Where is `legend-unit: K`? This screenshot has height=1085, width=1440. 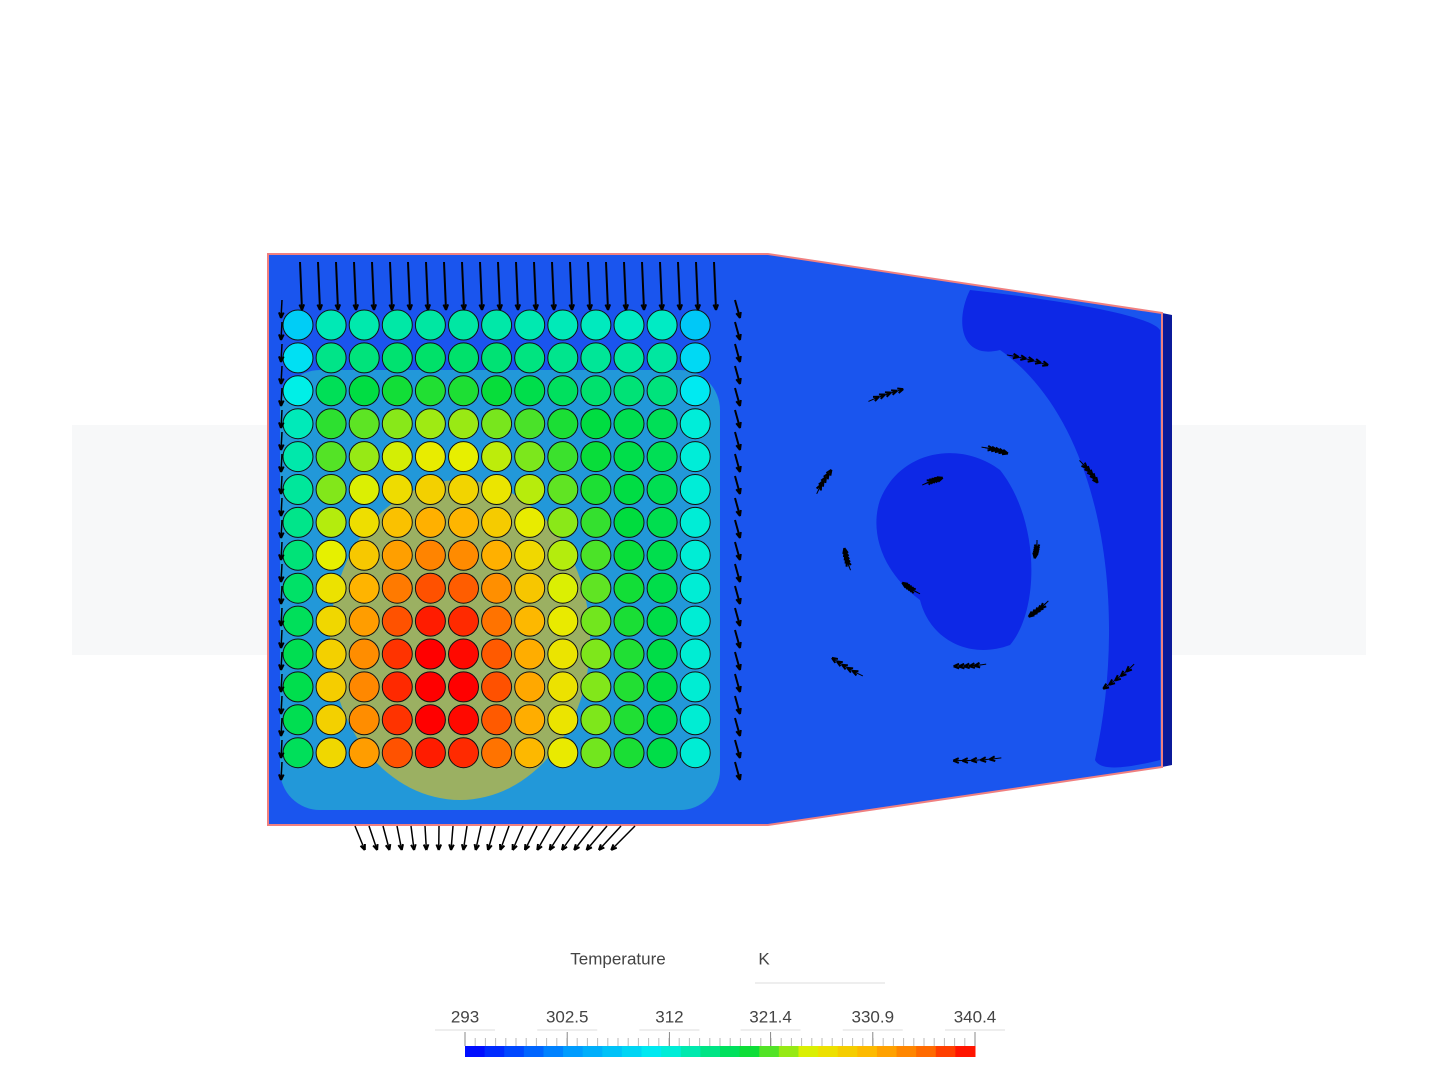
legend-unit: K is located at coordinates (764, 958).